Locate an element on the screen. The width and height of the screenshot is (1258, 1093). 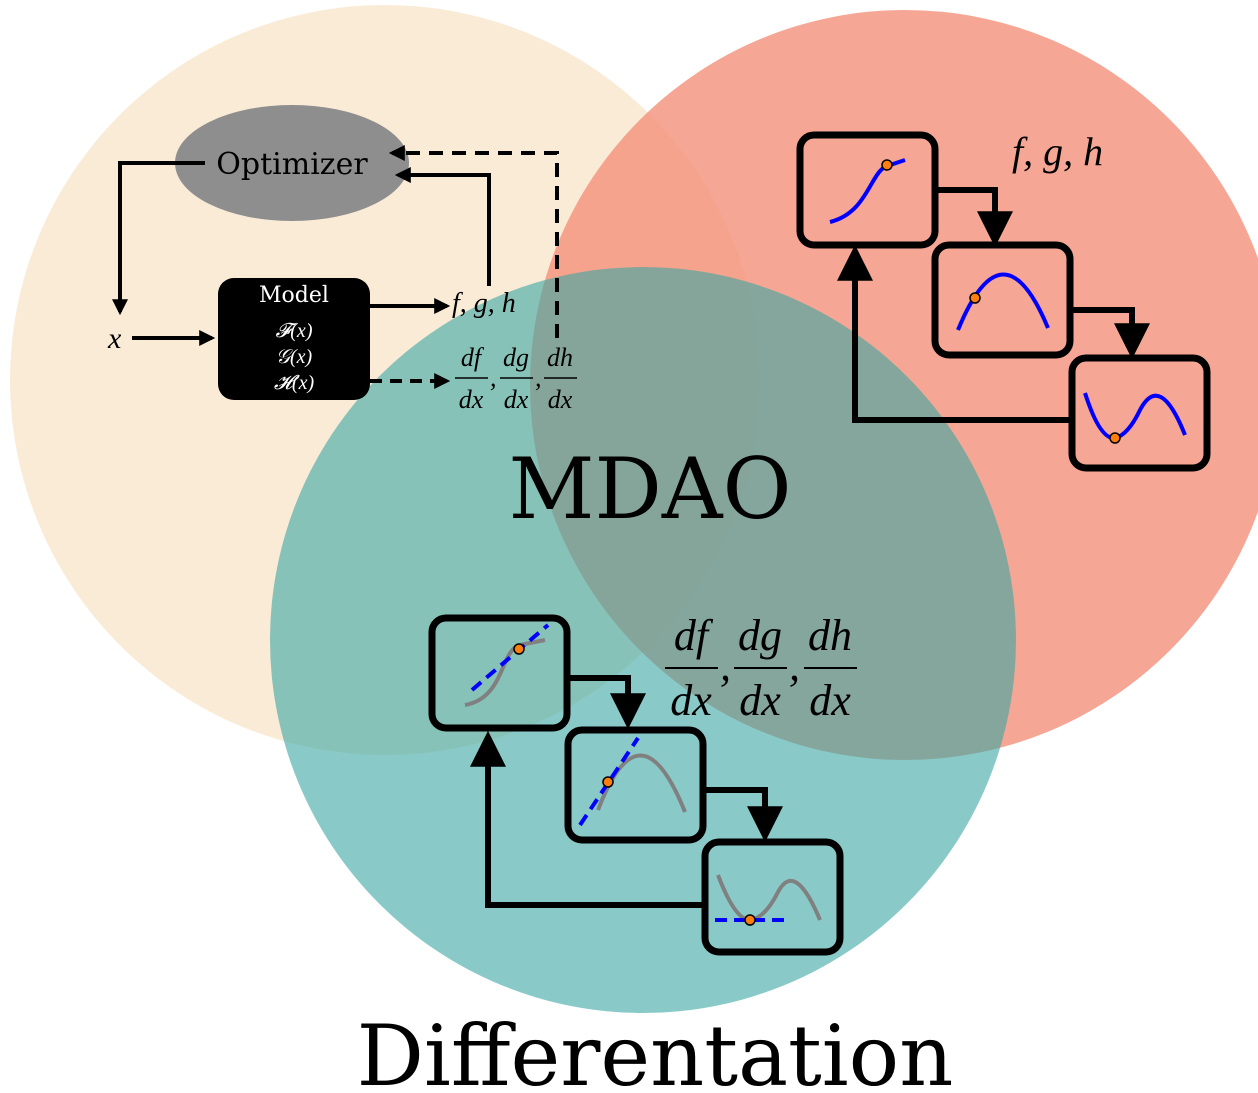
analysis-workflow: f, g, h is located at coordinates (1003, 300).